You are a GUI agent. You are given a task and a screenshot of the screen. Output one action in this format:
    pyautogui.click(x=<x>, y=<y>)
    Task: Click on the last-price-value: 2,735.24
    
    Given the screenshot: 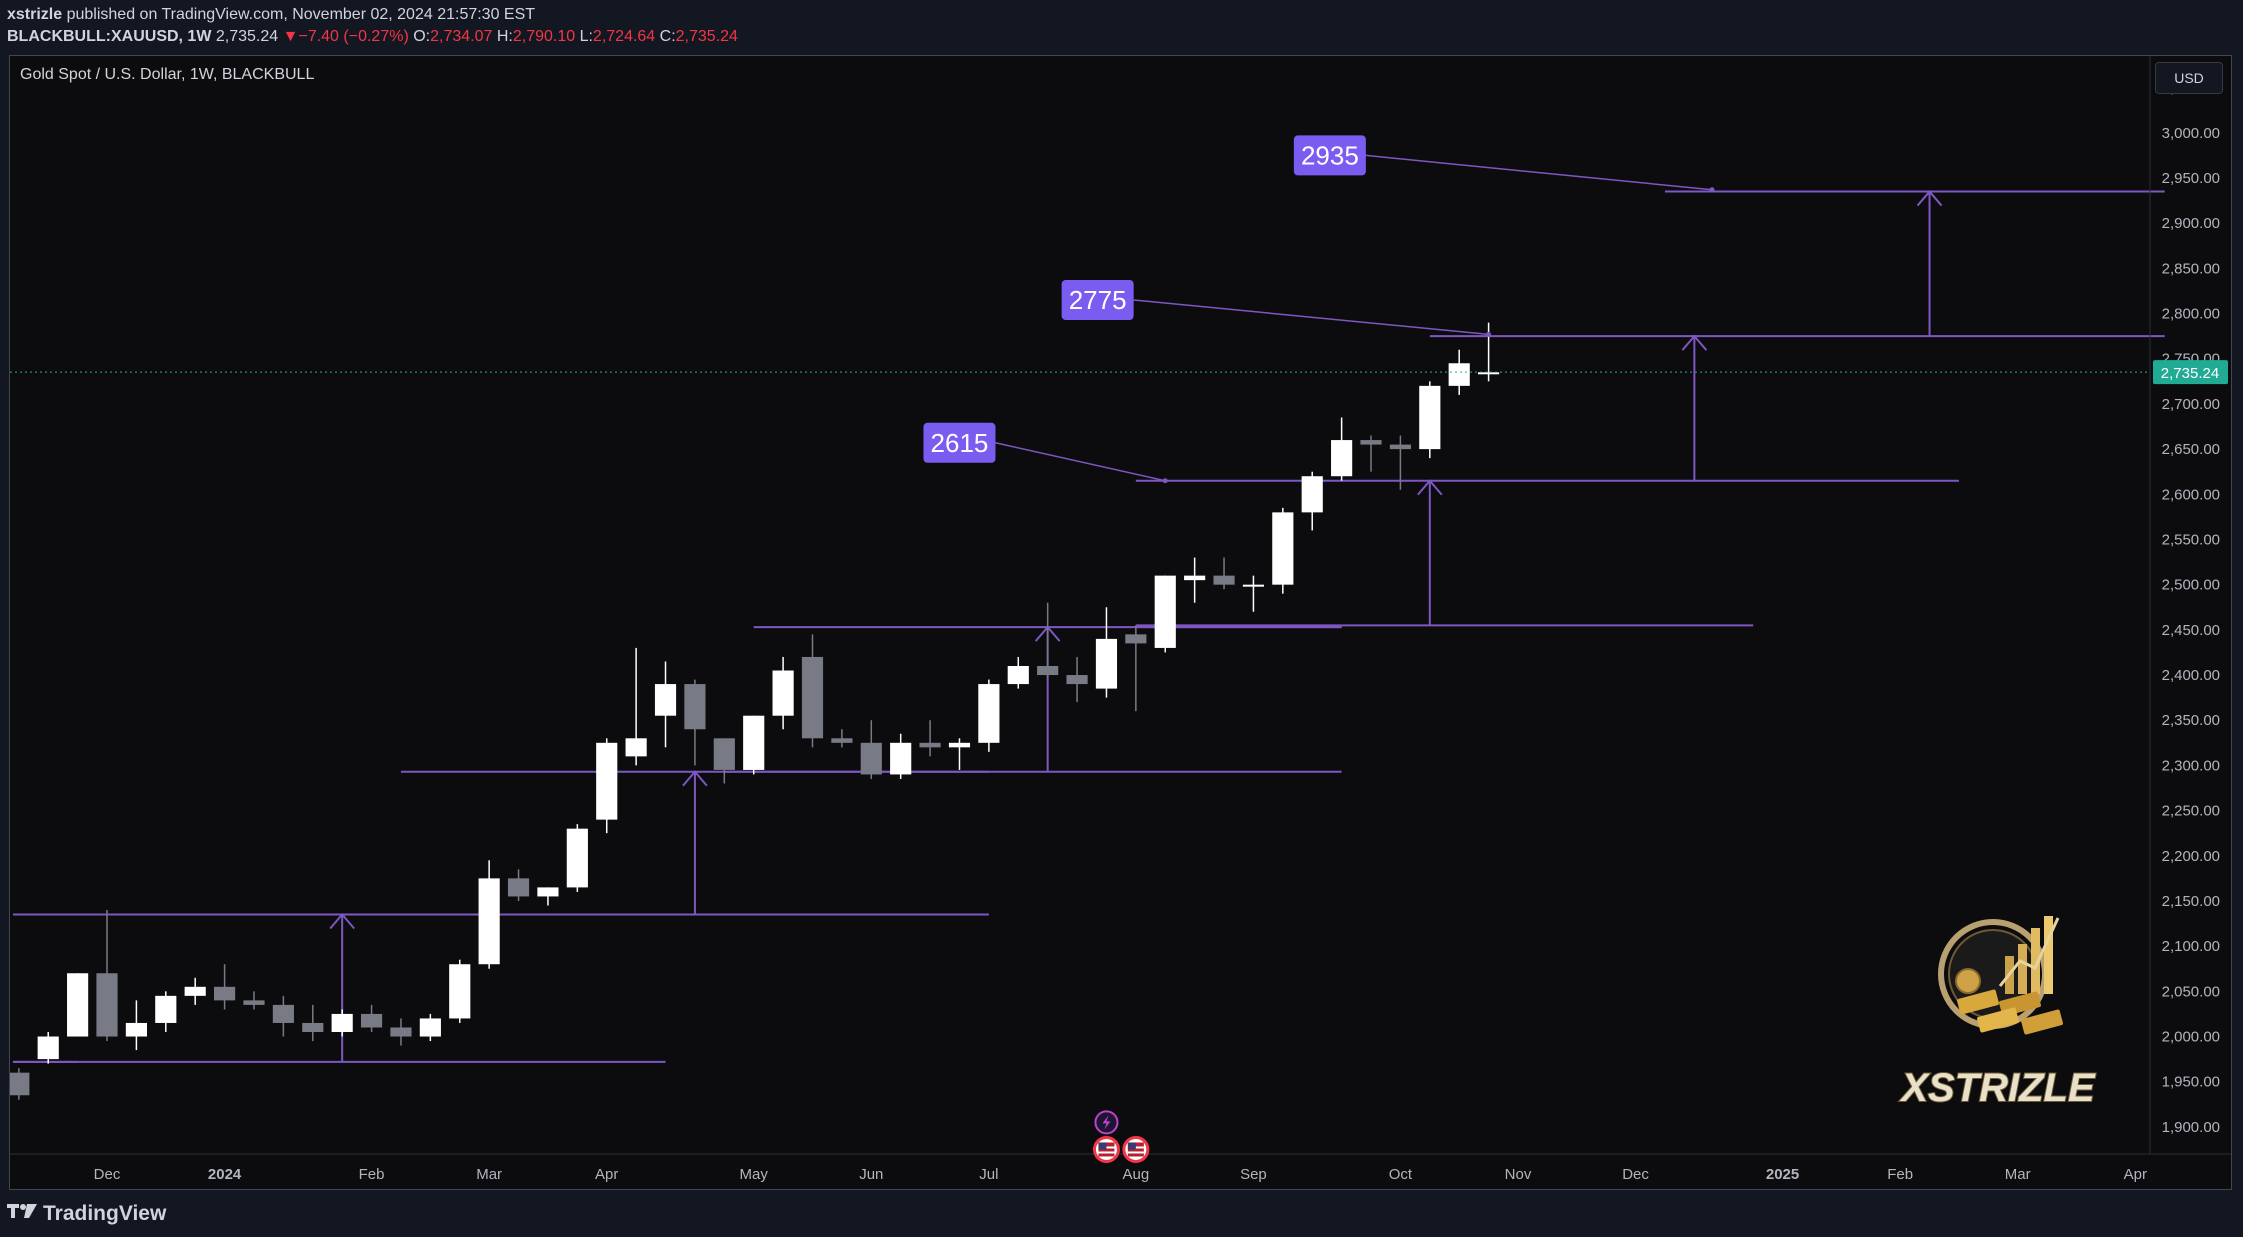 What is the action you would take?
    pyautogui.click(x=247, y=36)
    